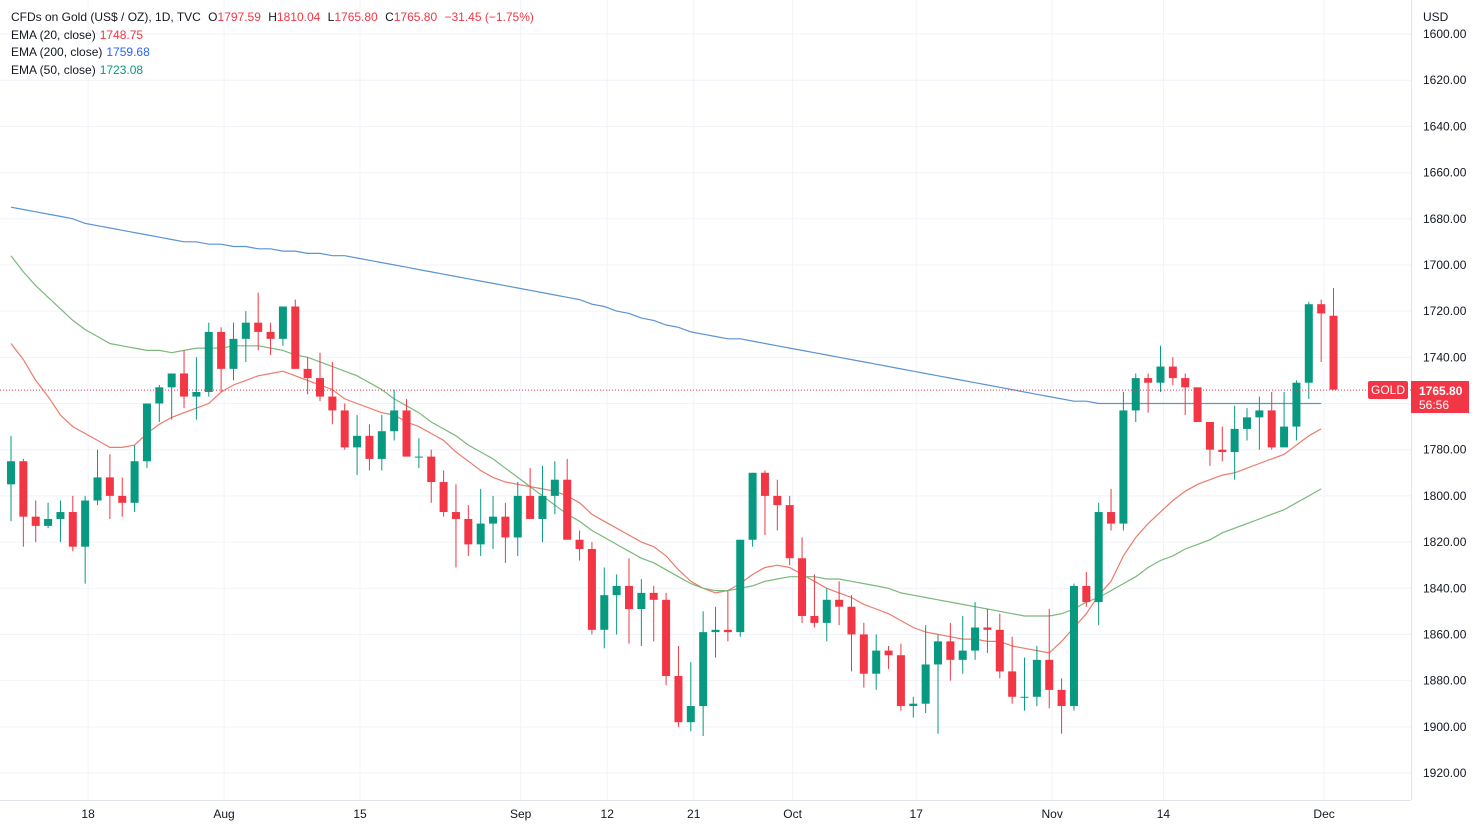  What do you see at coordinates (272, 71) in the screenshot?
I see `ema50-legend-row: EMA (50, close) 1723.08` at bounding box center [272, 71].